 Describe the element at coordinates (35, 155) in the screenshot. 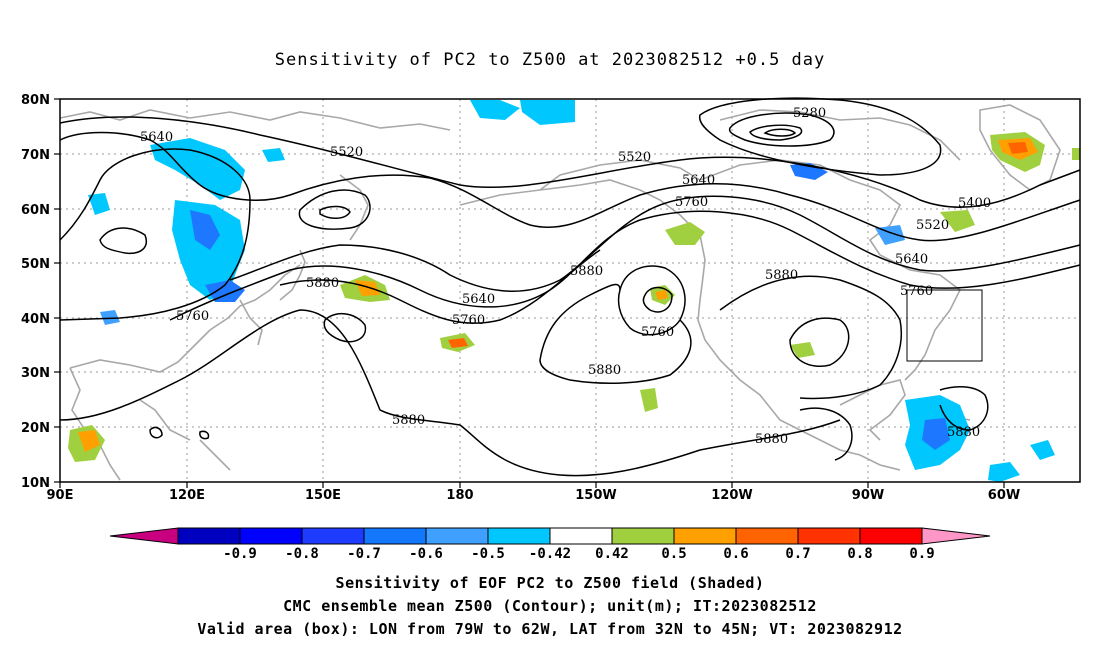

I see `lat-label: 70N` at that location.